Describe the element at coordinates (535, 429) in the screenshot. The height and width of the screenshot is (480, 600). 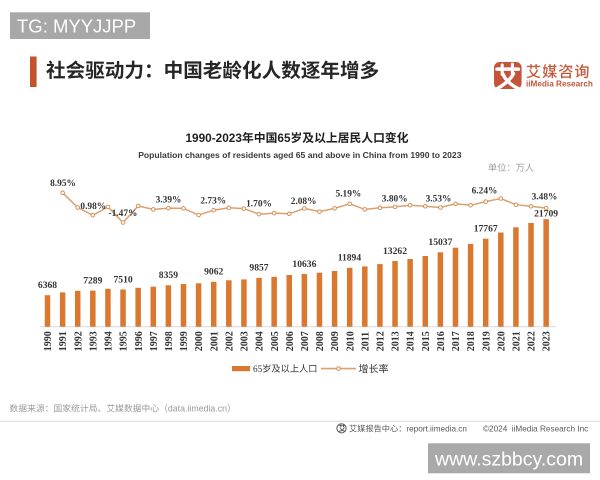
I see `svg-text: ©2024 iiMedia Research Inc` at that location.